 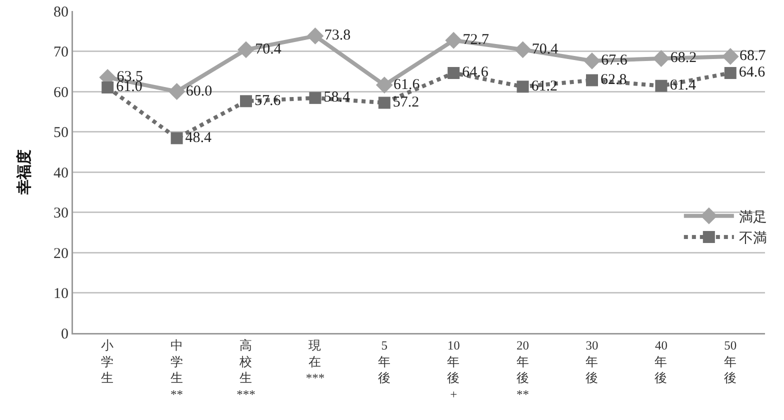 I want to click on data-label: 57.2, so click(x=406, y=102).